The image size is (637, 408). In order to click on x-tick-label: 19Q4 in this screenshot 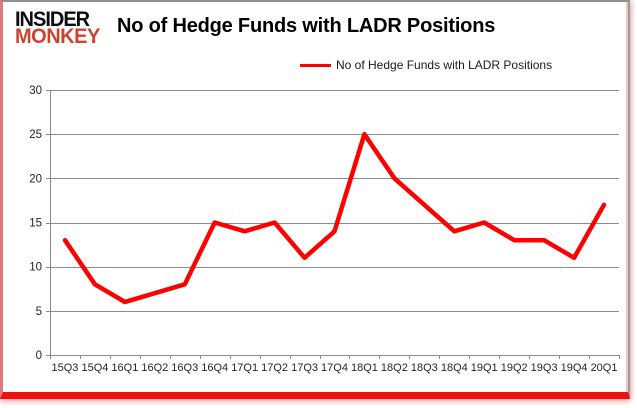, I will do `click(574, 368)`.